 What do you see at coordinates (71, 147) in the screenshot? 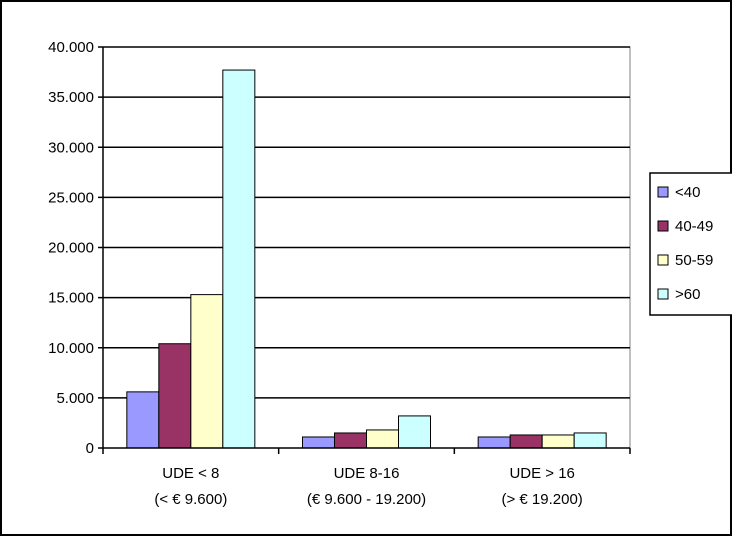
I see `y-tick-label-6: 30.000` at bounding box center [71, 147].